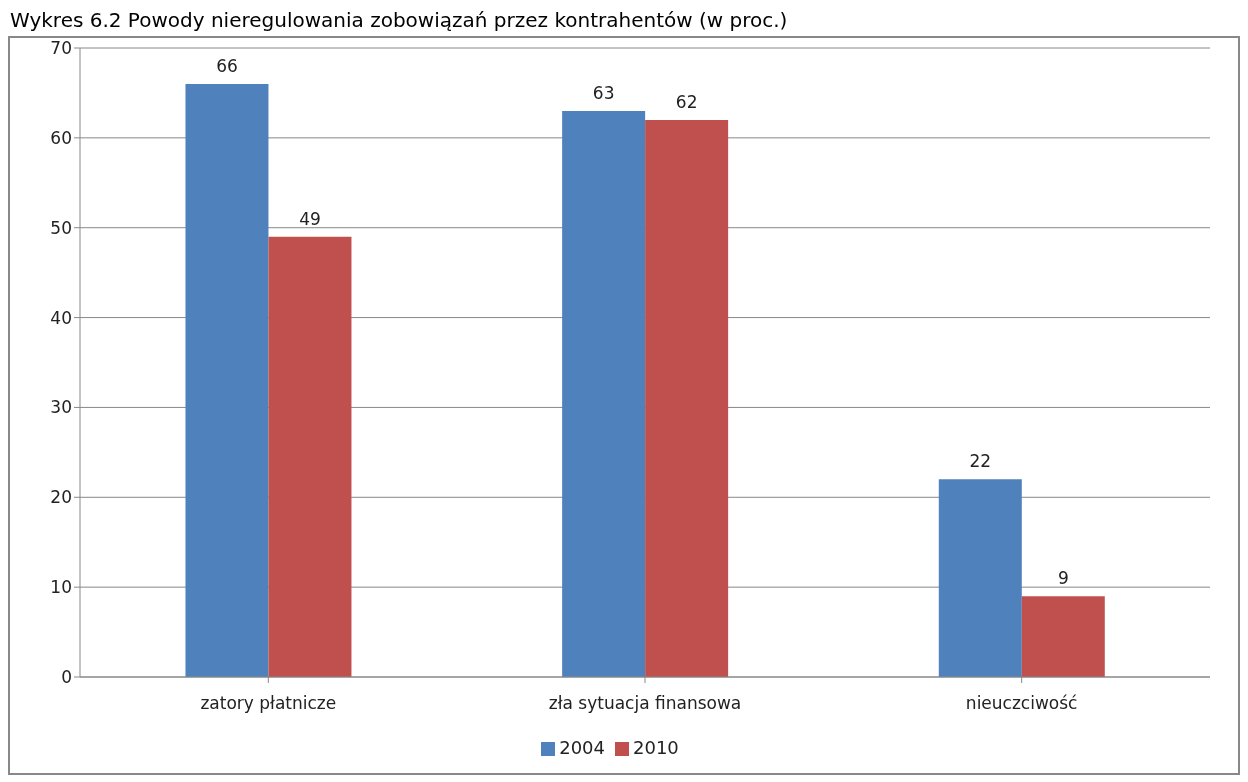 Image resolution: width=1248 pixels, height=782 pixels. Describe the element at coordinates (61, 48) in the screenshot. I see `y-tick-label: 70` at that location.